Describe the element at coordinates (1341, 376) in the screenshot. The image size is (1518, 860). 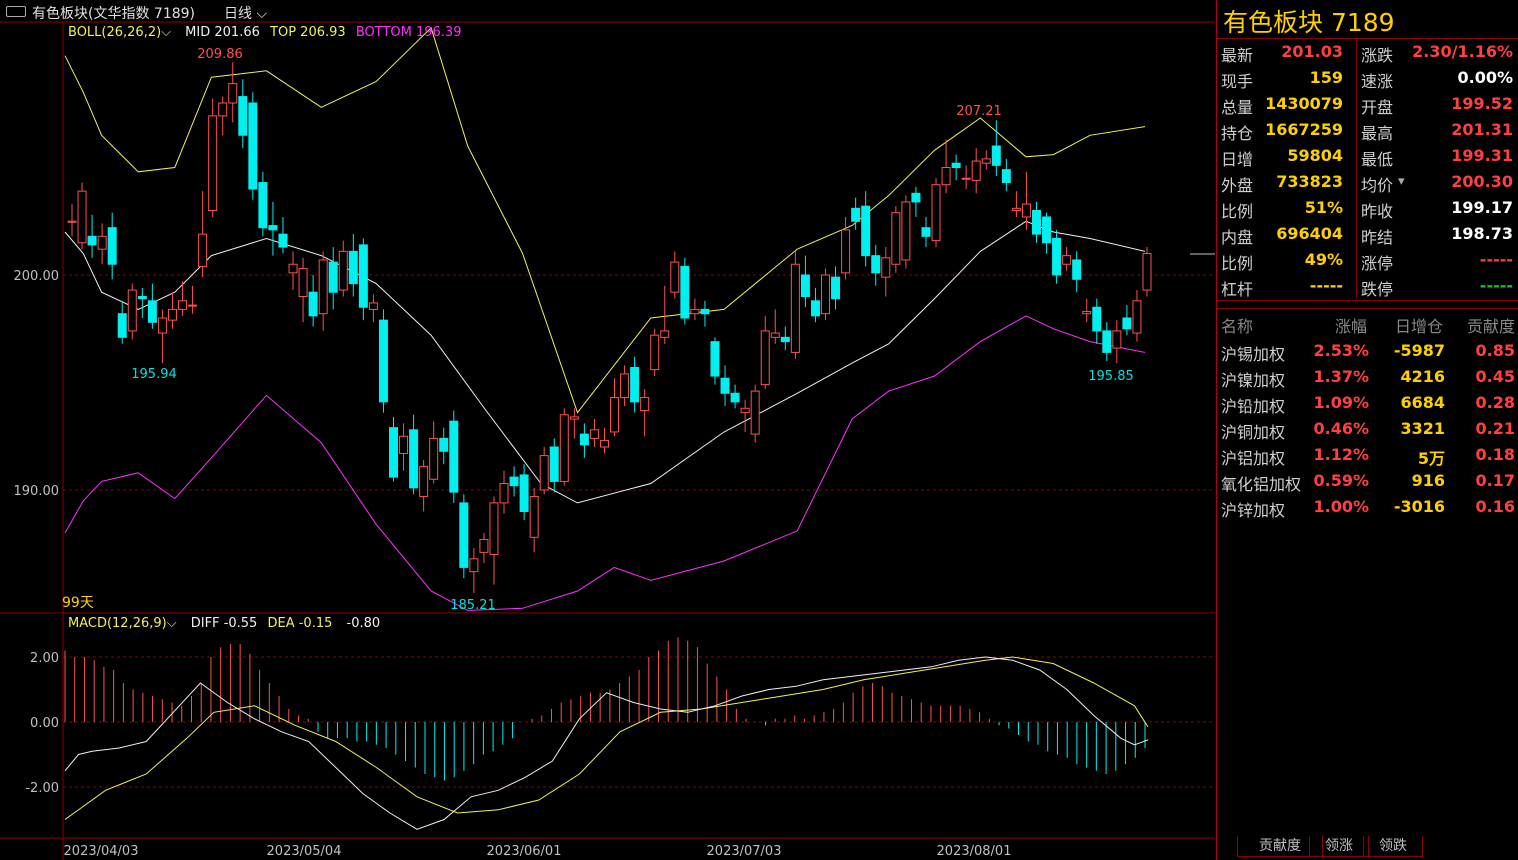
I see `change-percent: 1.37%` at that location.